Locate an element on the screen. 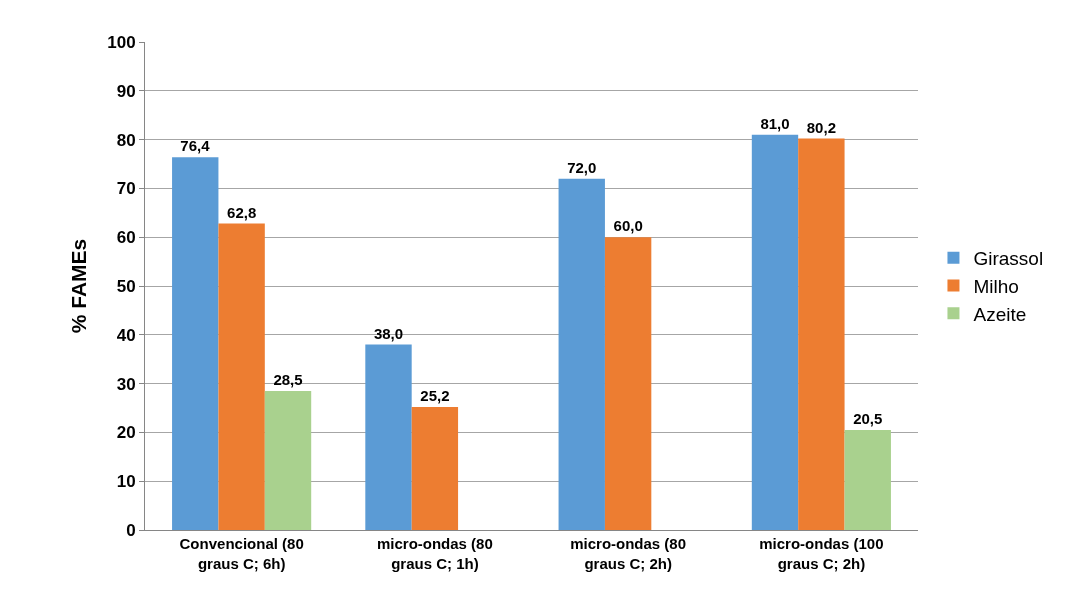 The width and height of the screenshot is (1081, 608). y-tick-label: 70 is located at coordinates (126, 189).